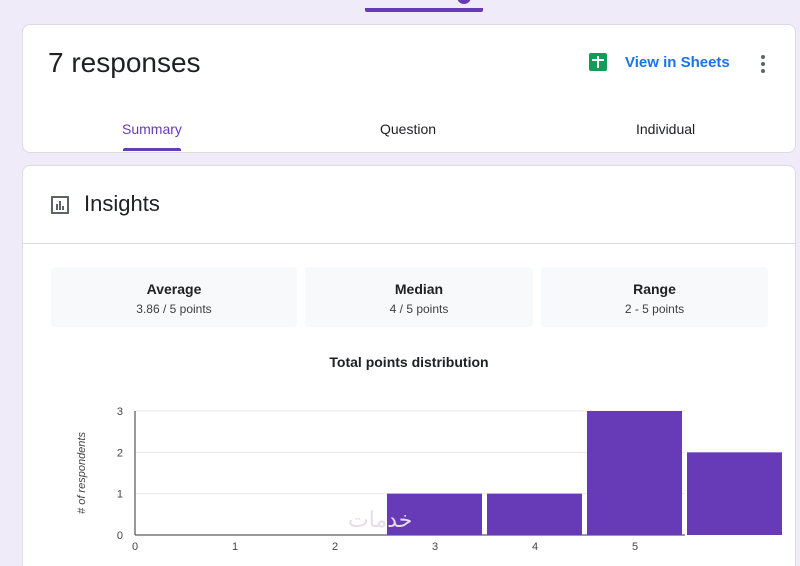 Image resolution: width=800 pixels, height=566 pixels. What do you see at coordinates (152, 129) in the screenshot?
I see `tab-summary: Summary` at bounding box center [152, 129].